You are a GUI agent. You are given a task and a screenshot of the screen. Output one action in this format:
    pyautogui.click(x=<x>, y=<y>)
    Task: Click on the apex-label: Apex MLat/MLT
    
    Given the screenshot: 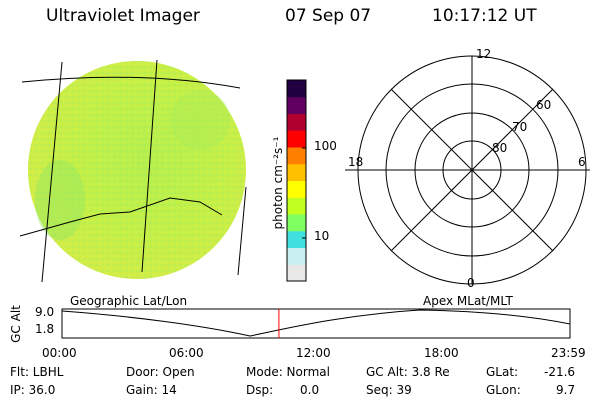 What is the action you would take?
    pyautogui.click(x=468, y=301)
    